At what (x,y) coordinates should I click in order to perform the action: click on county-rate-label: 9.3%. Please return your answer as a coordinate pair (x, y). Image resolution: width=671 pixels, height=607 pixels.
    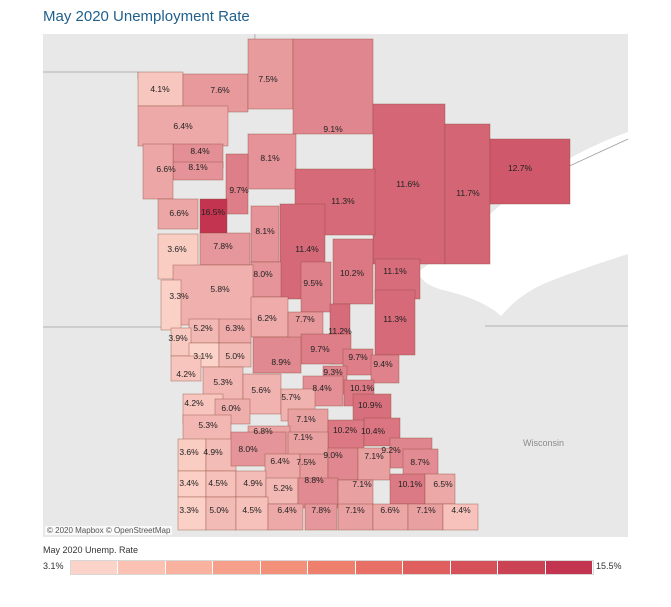
    Looking at the image, I should click on (333, 372).